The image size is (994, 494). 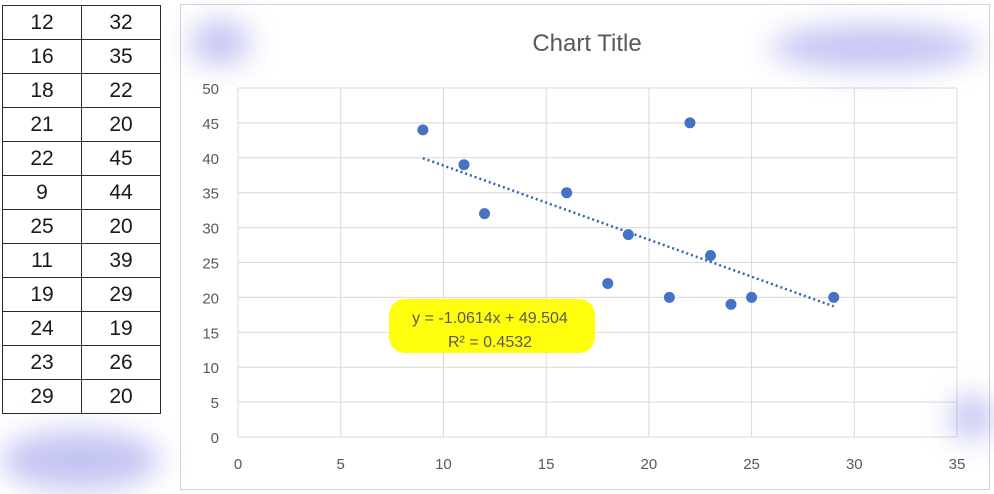 I want to click on y-tick-label: 40, so click(x=210, y=159).